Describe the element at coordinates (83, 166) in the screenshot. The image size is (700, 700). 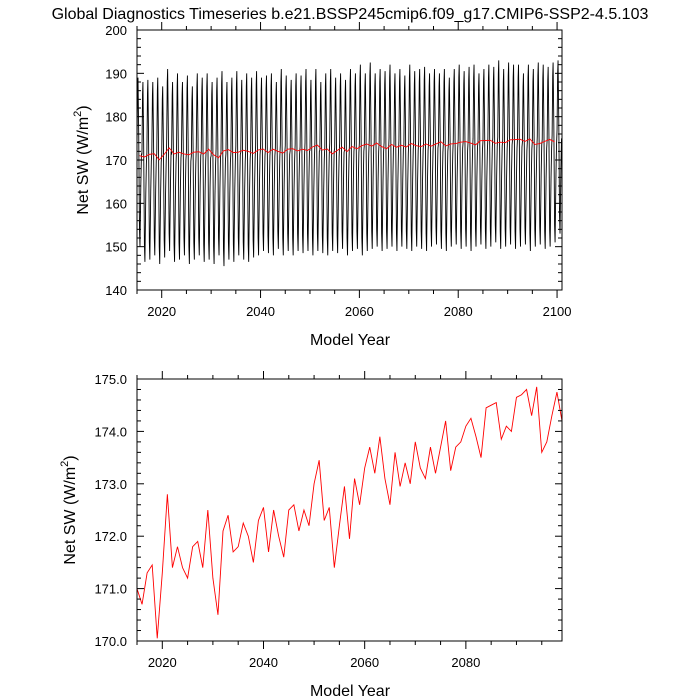
I see `top-y-label-main: Net SW (W/m` at that location.